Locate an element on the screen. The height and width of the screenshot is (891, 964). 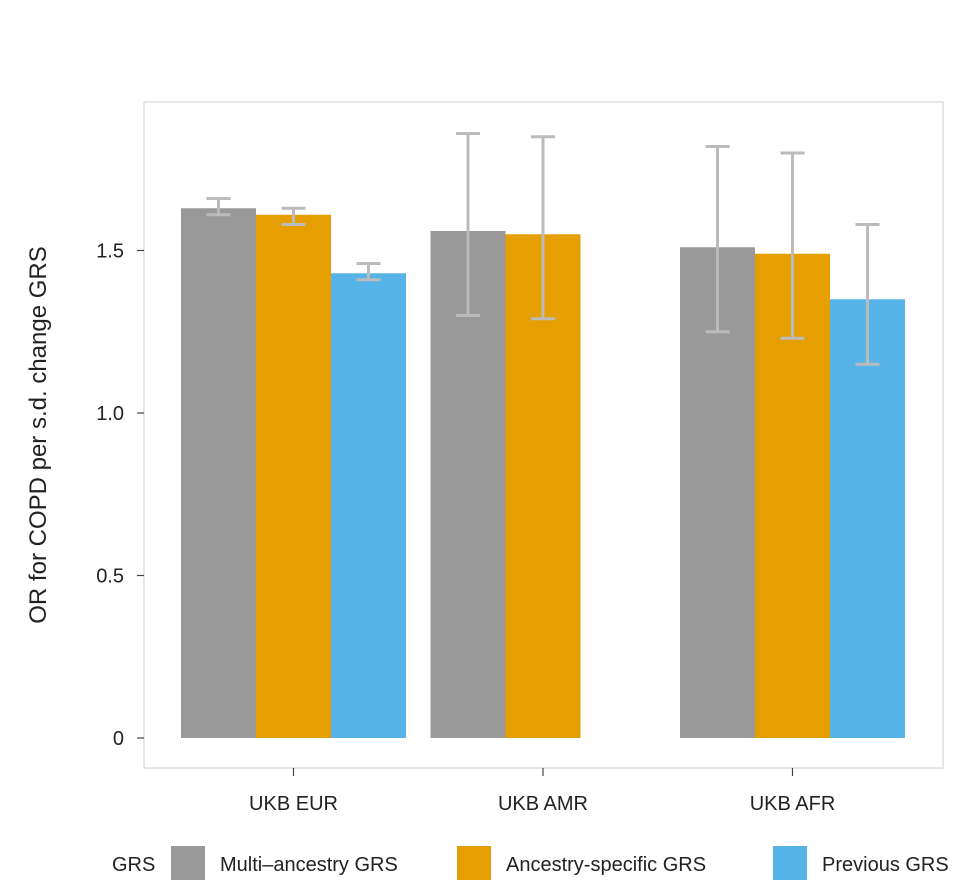
x-tick-label: UKB EUR is located at coordinates (293, 804).